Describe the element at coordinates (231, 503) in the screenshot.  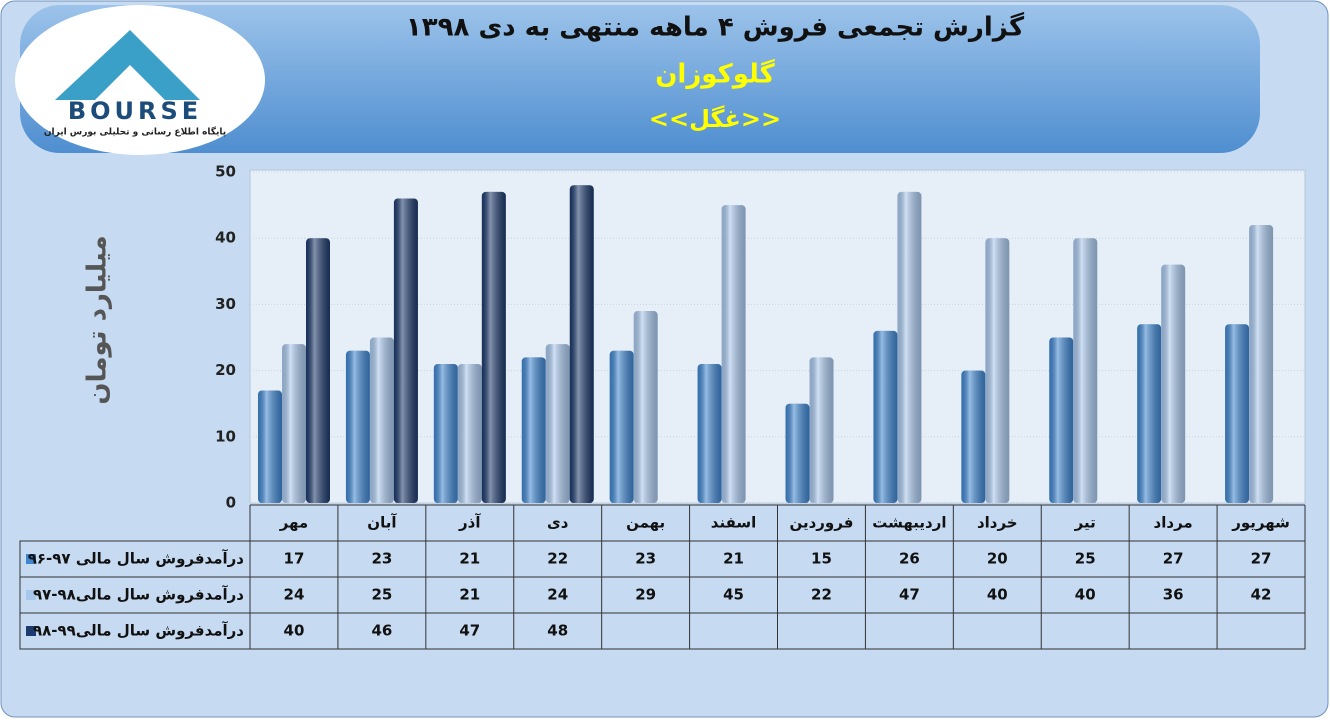
I see `y-tick-label: 0` at that location.